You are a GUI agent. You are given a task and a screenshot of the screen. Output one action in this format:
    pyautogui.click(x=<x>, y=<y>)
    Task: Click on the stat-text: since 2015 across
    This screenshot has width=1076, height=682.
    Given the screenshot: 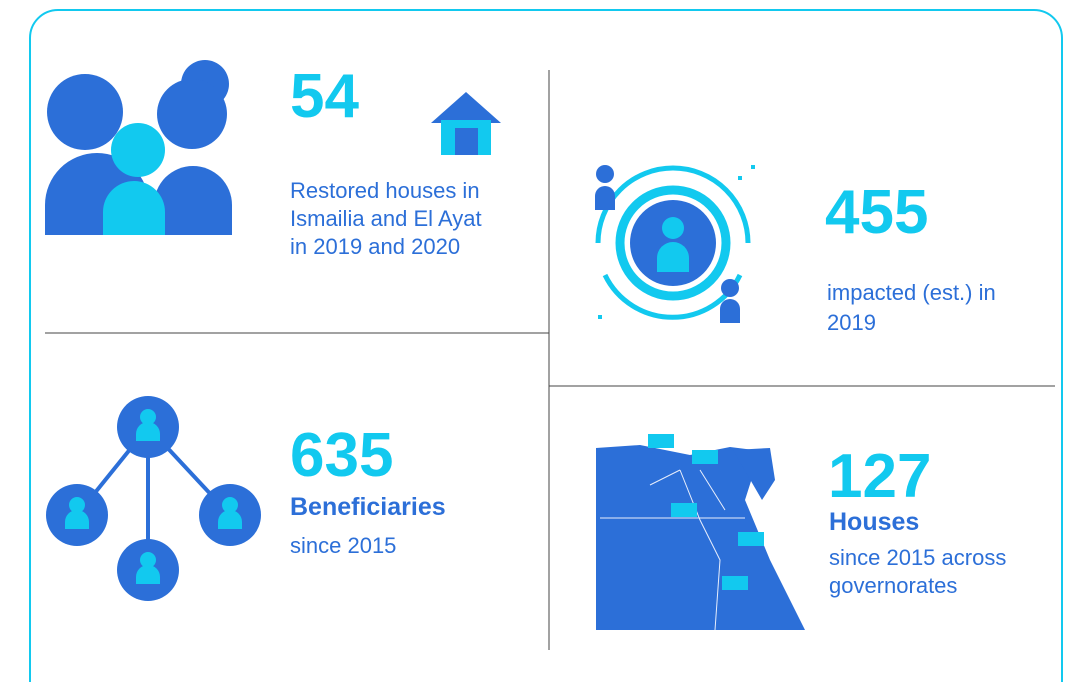 What is the action you would take?
    pyautogui.click(x=917, y=557)
    